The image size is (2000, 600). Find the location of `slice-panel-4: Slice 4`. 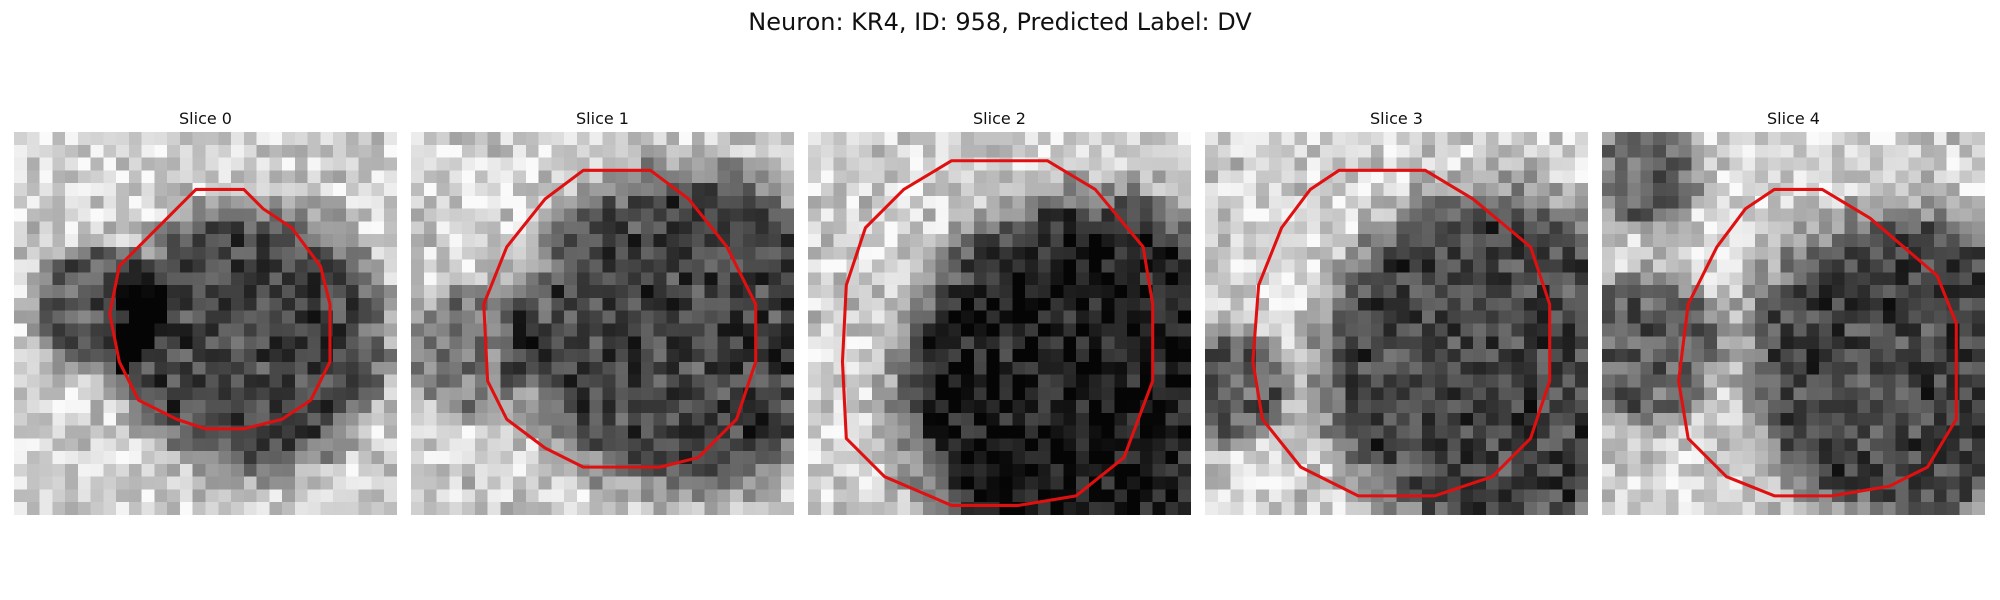

slice-panel-4: Slice 4 is located at coordinates (1793, 311).